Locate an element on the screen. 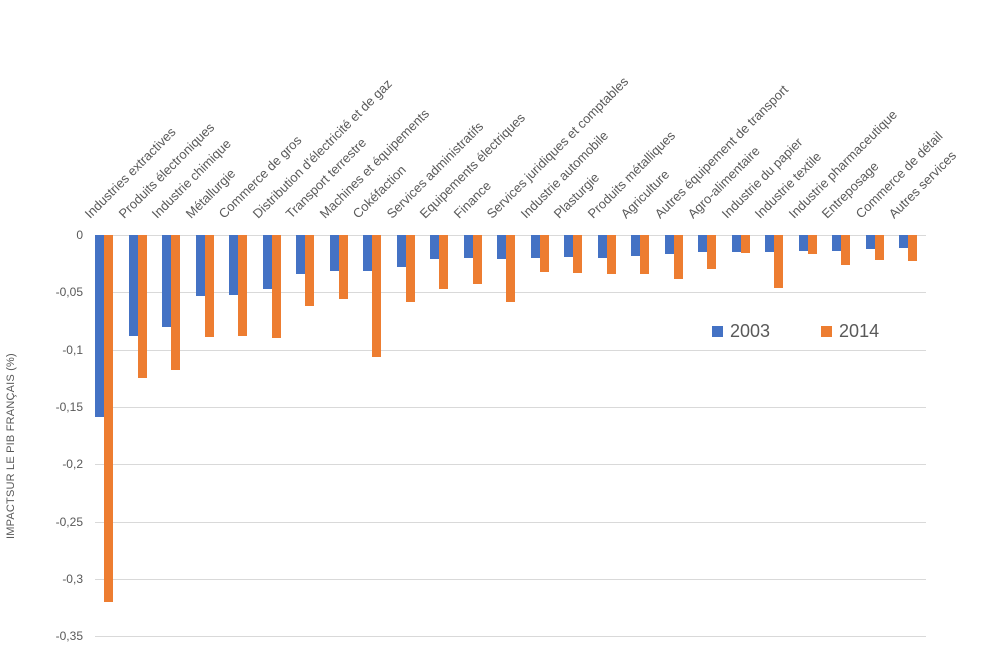 The width and height of the screenshot is (998, 650). legend-swatch-2014 is located at coordinates (827, 331).